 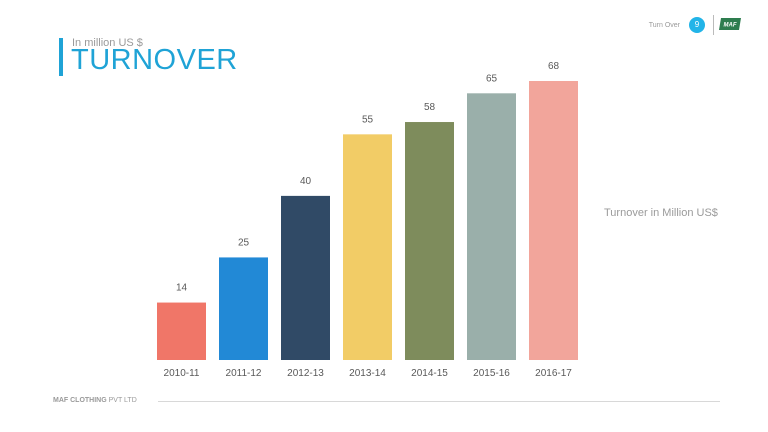 I want to click on category-label-2014-15: 2014-15, so click(x=429, y=373).